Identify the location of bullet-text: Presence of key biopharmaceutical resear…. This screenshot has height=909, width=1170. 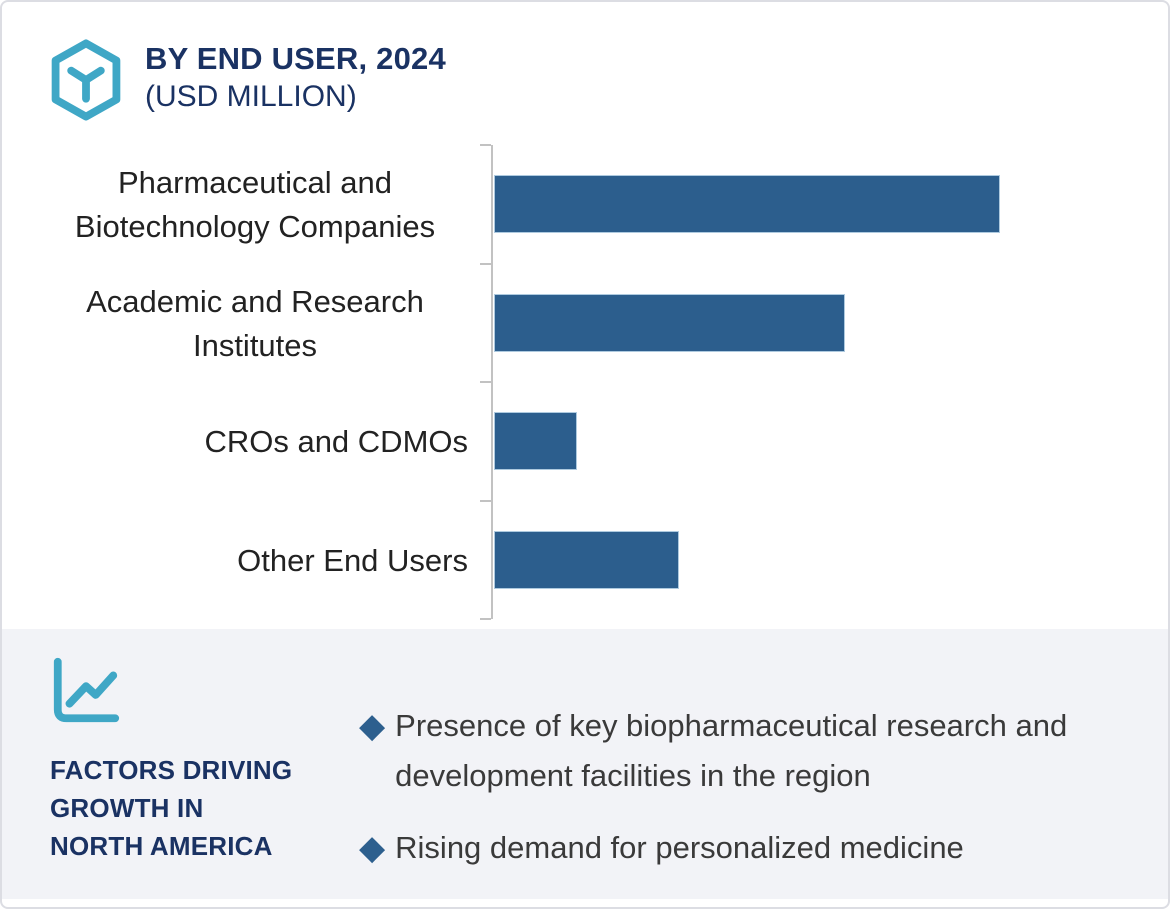
(731, 750).